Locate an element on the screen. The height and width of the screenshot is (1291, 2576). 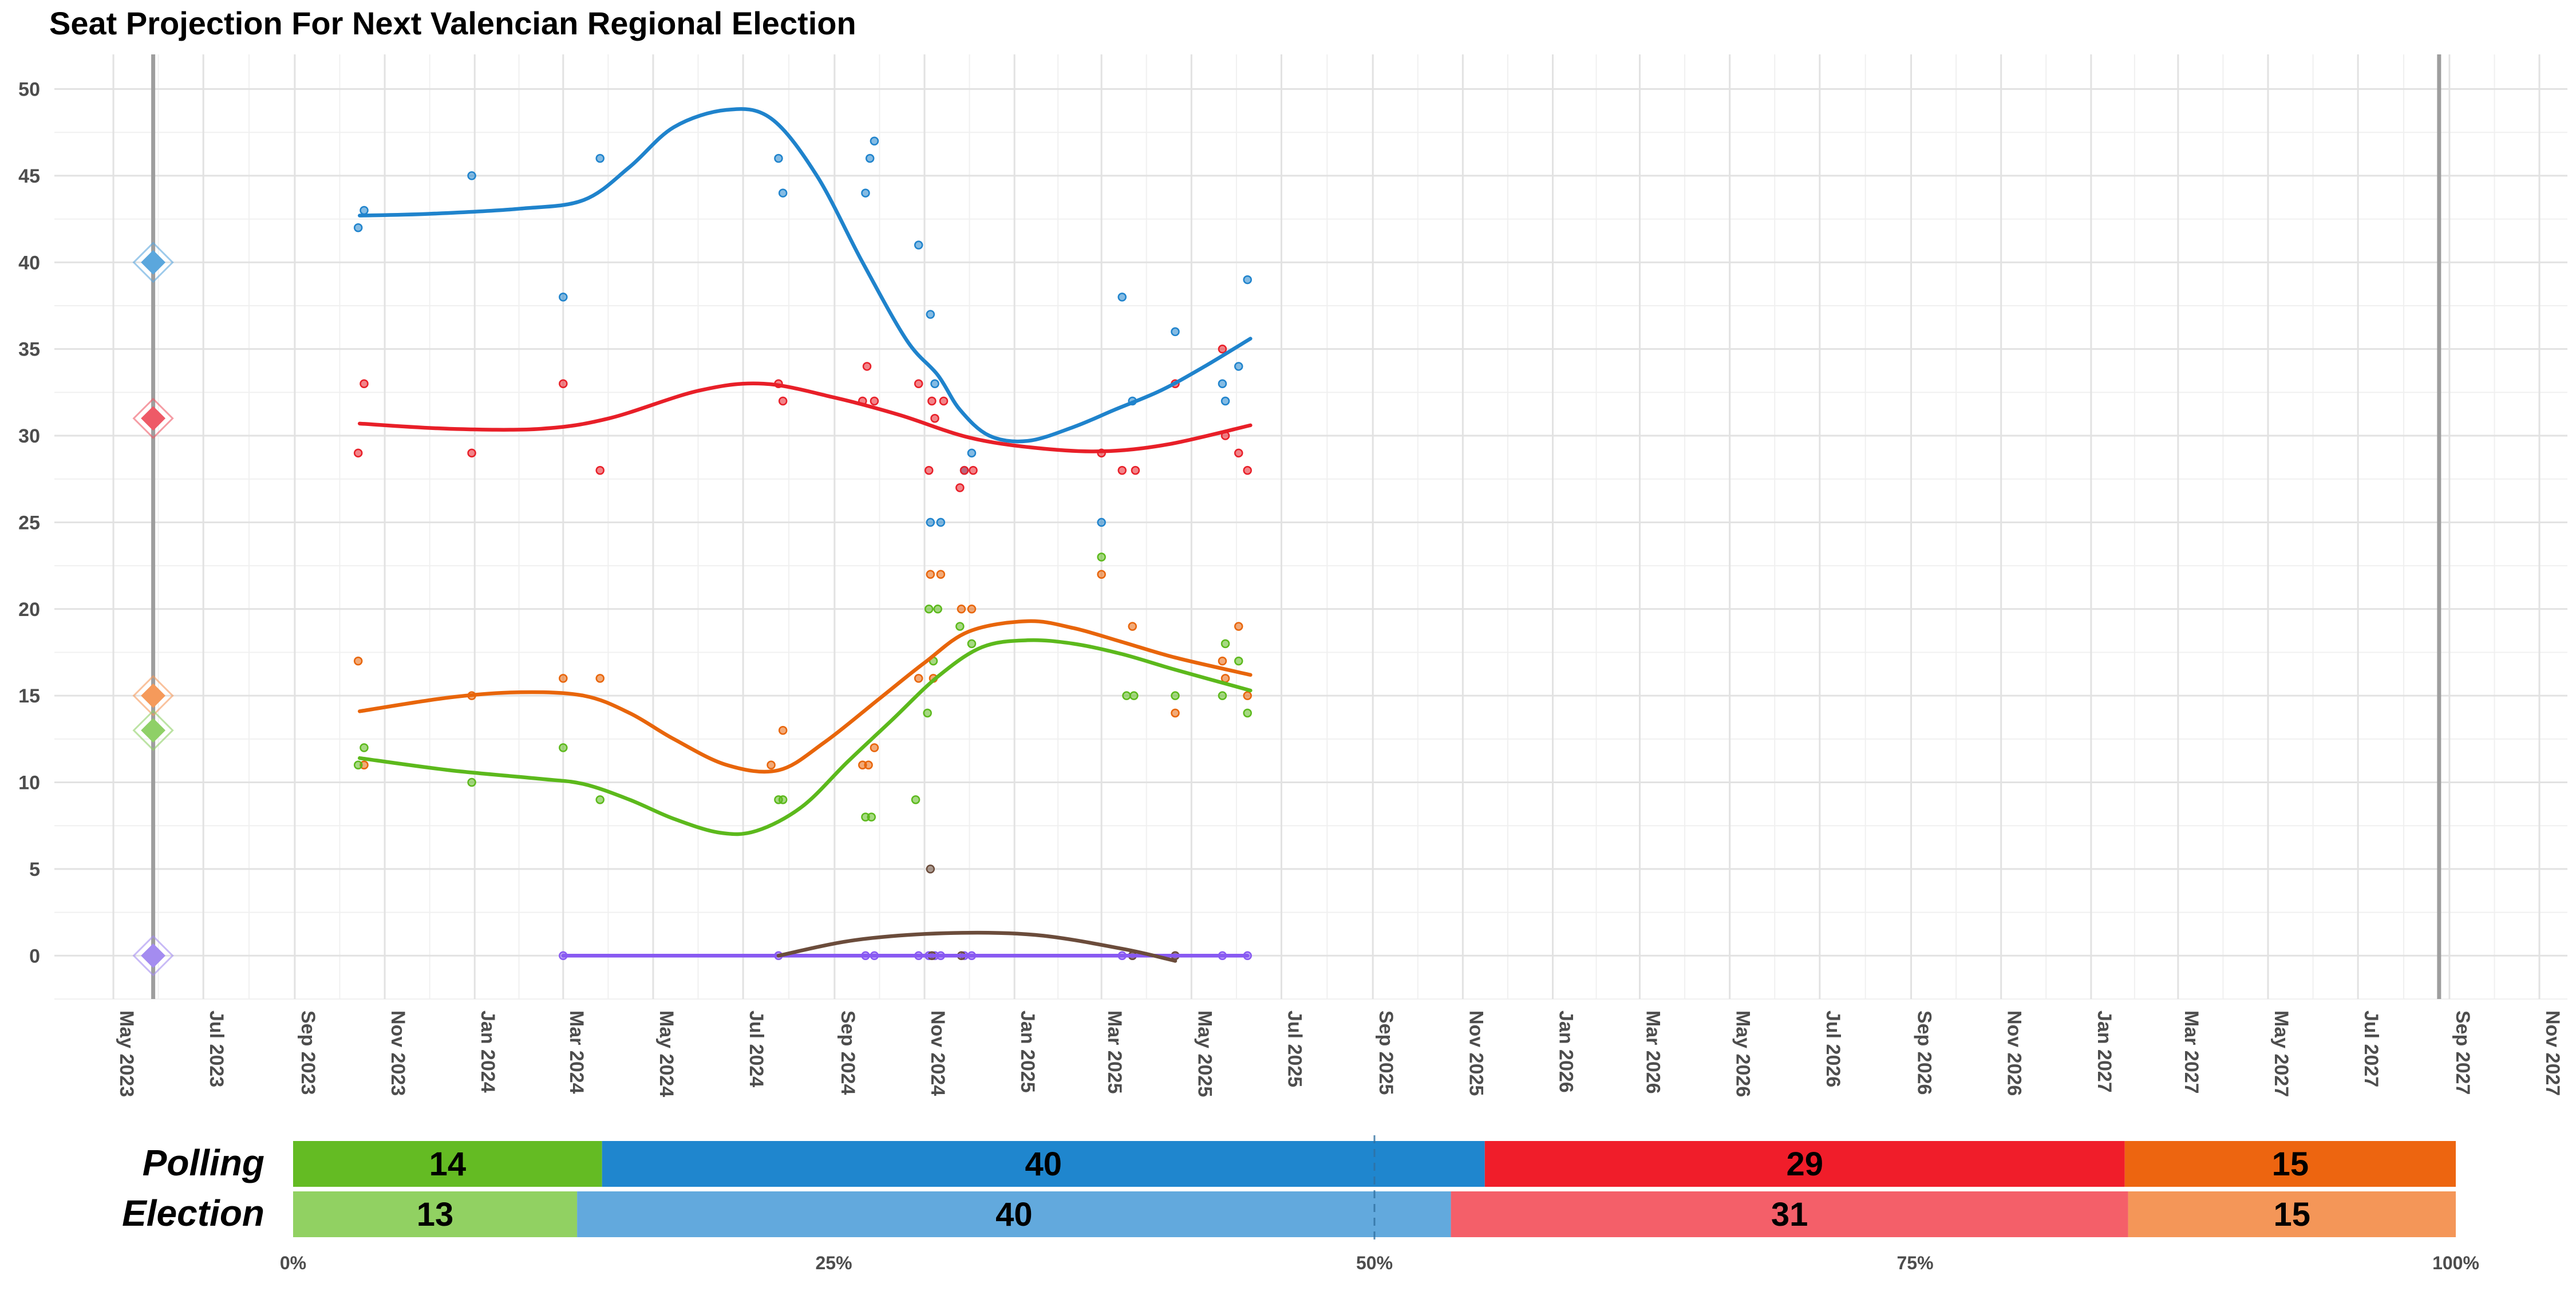
x-tick-label: Nov 2024 is located at coordinates (938, 1053).